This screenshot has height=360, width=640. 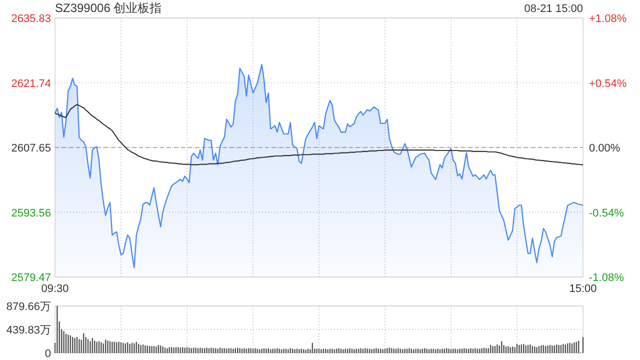 I want to click on line-series, so click(x=319, y=135).